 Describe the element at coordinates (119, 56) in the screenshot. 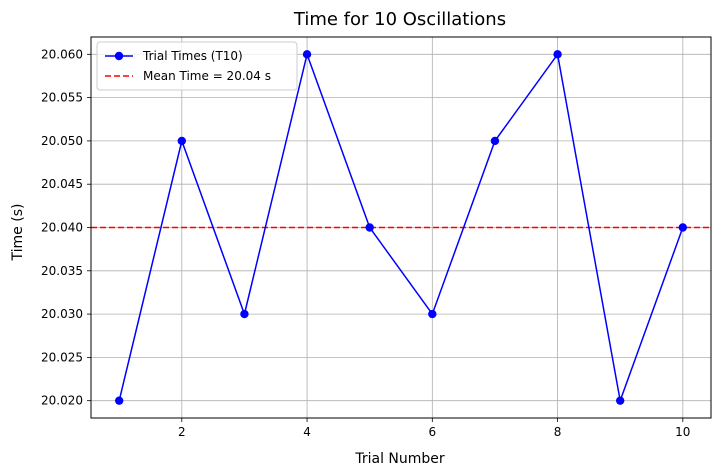

I see `legend-series-marker` at that location.